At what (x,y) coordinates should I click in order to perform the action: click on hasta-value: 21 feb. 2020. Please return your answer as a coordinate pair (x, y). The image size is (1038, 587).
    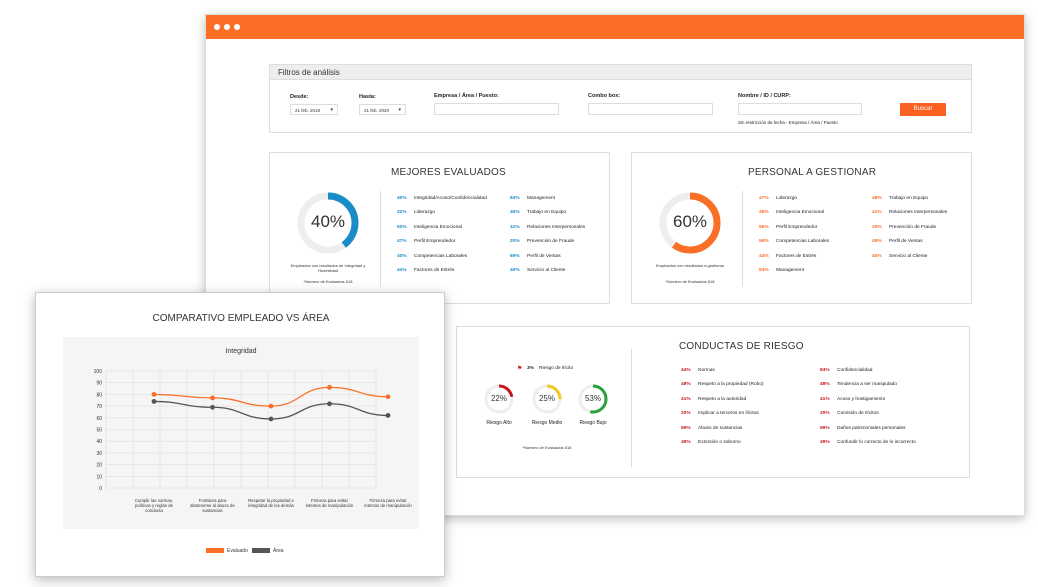
    Looking at the image, I should click on (377, 110).